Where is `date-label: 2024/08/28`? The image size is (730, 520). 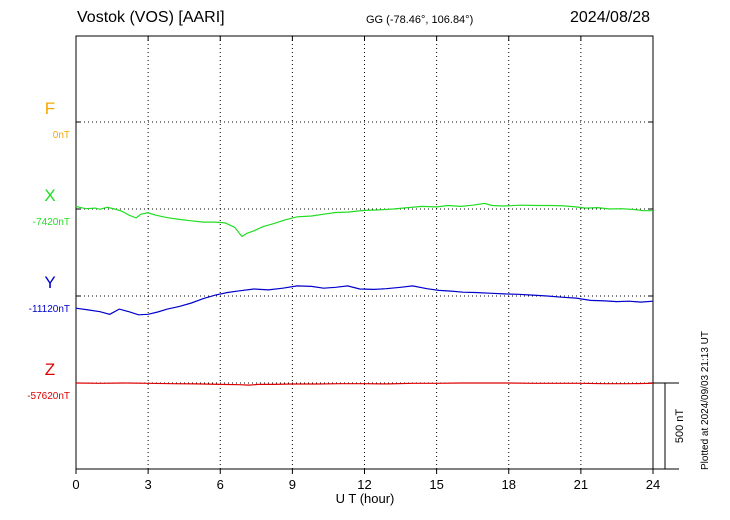 date-label: 2024/08/28 is located at coordinates (610, 17).